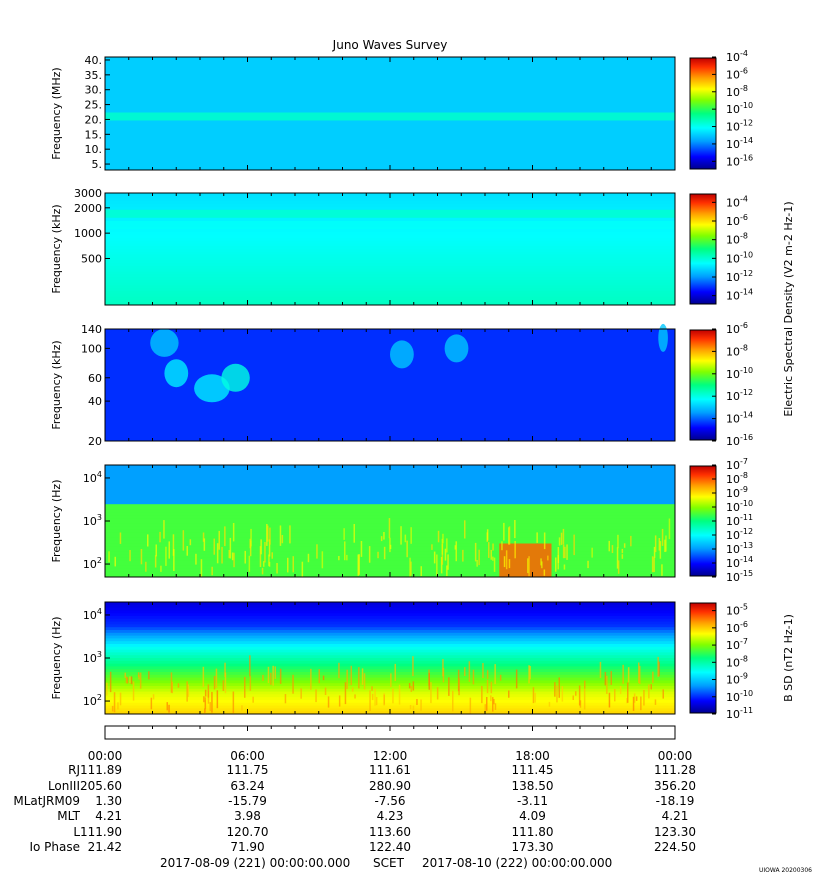  I want to click on colorbar-tick-label: 10⁻⁴, so click(737, 56).